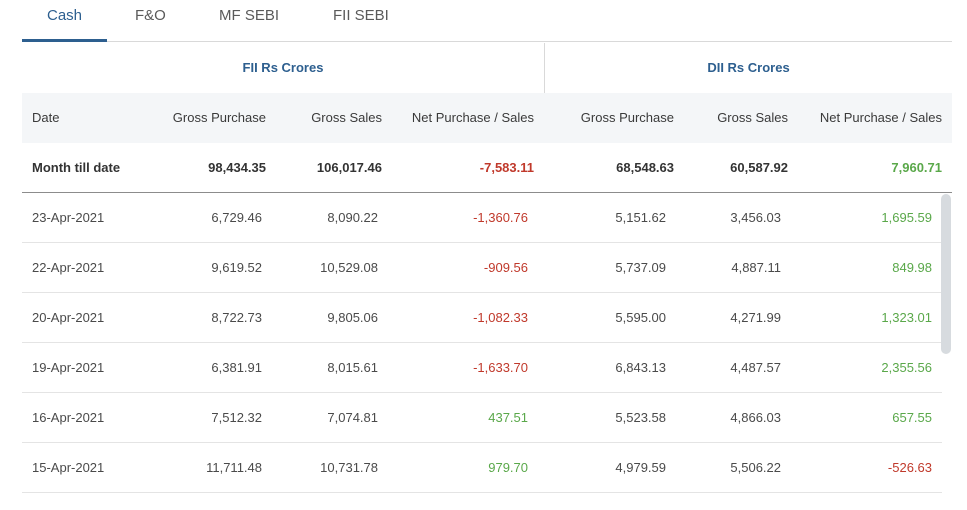  Describe the element at coordinates (472, 117) in the screenshot. I see `col-fii-net: Net Purchase / Sales` at that location.